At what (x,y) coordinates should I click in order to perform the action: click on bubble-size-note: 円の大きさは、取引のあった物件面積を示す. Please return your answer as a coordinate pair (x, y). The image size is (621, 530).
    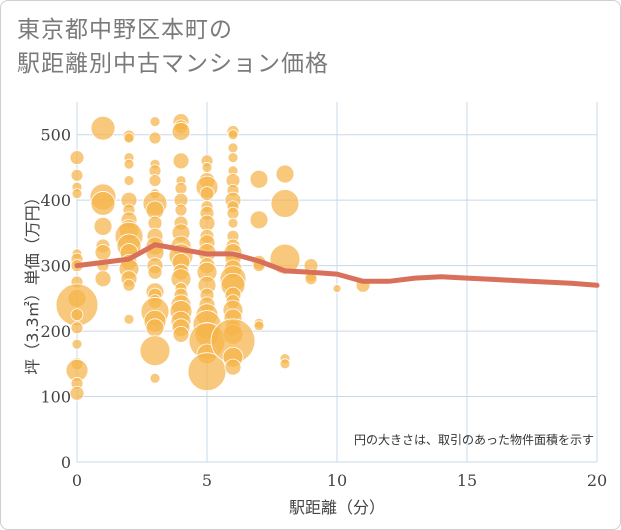
    Looking at the image, I should click on (474, 439).